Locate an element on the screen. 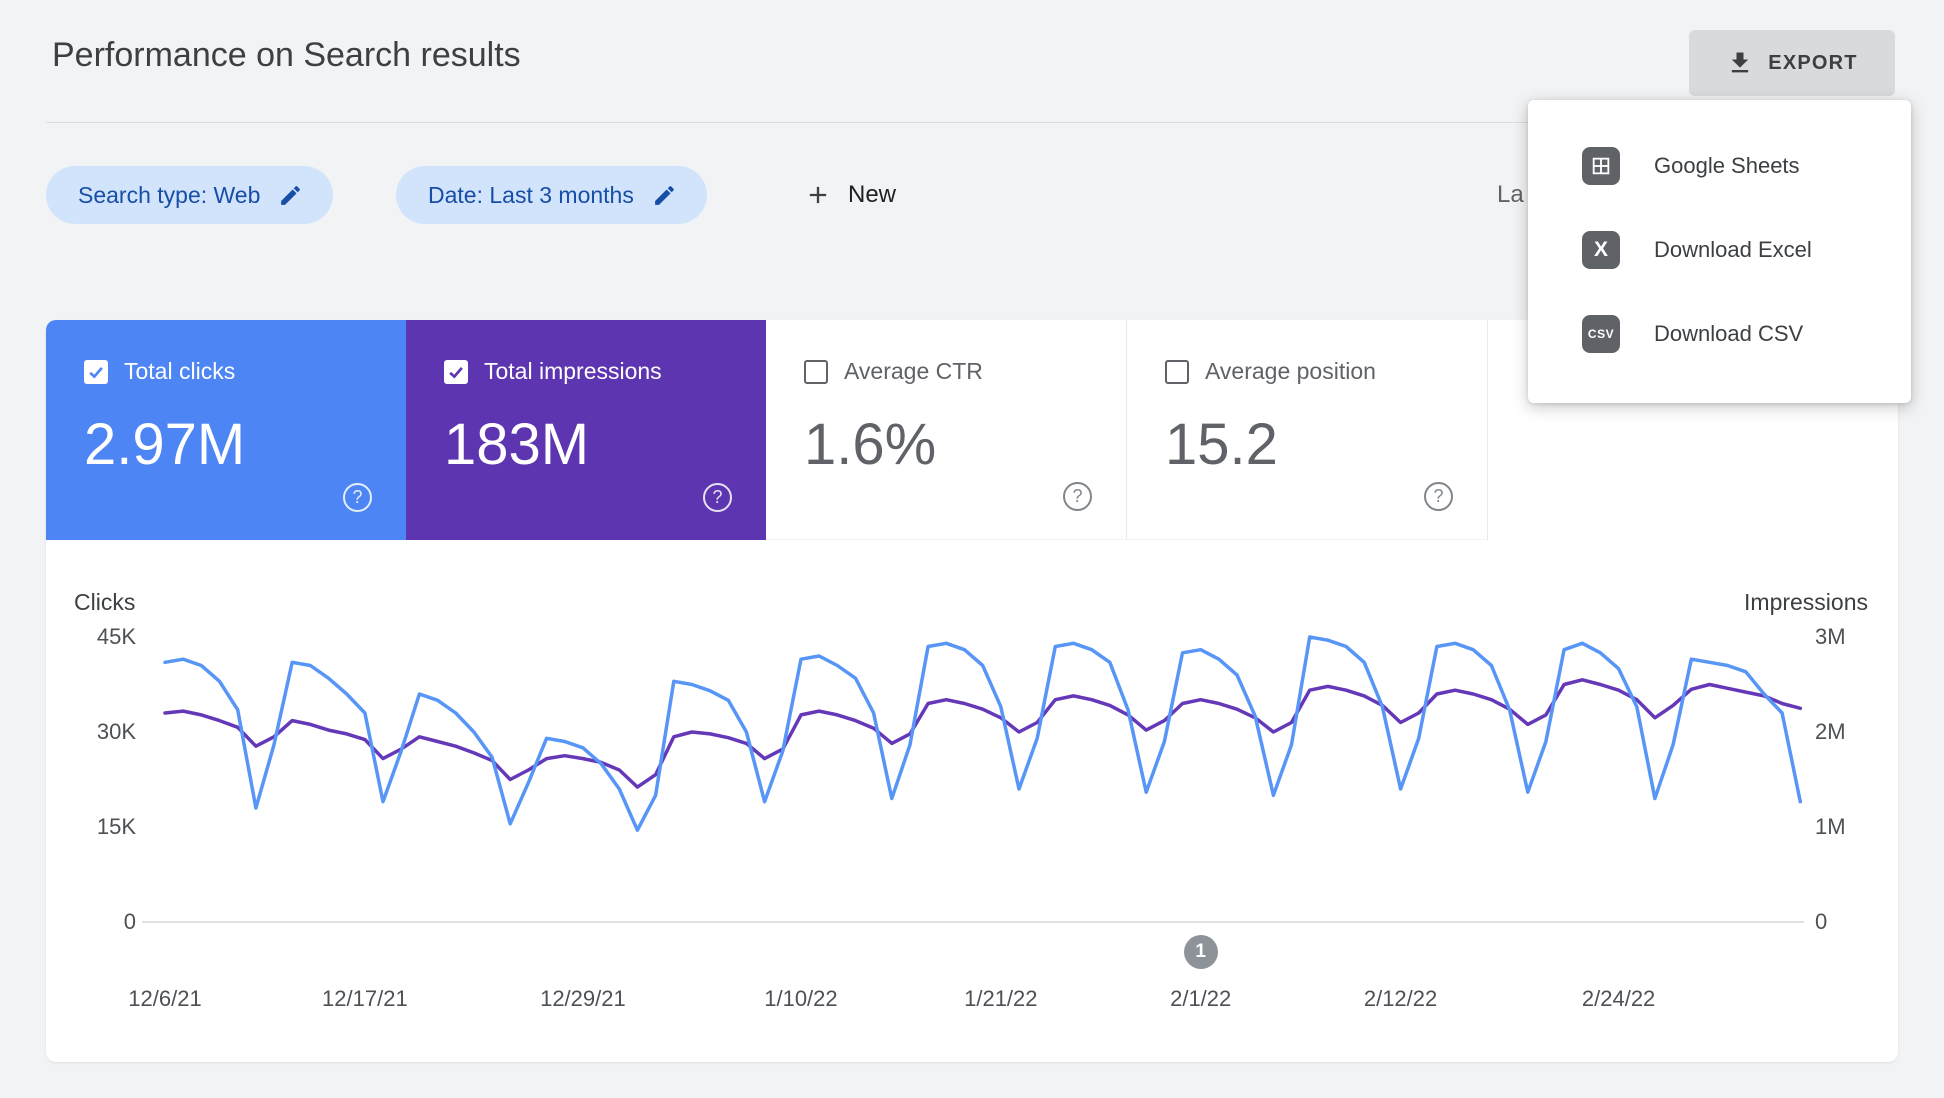 Image resolution: width=1944 pixels, height=1098 pixels. metric-card-average-ctr: Average CTR 1.6% is located at coordinates (946, 430).